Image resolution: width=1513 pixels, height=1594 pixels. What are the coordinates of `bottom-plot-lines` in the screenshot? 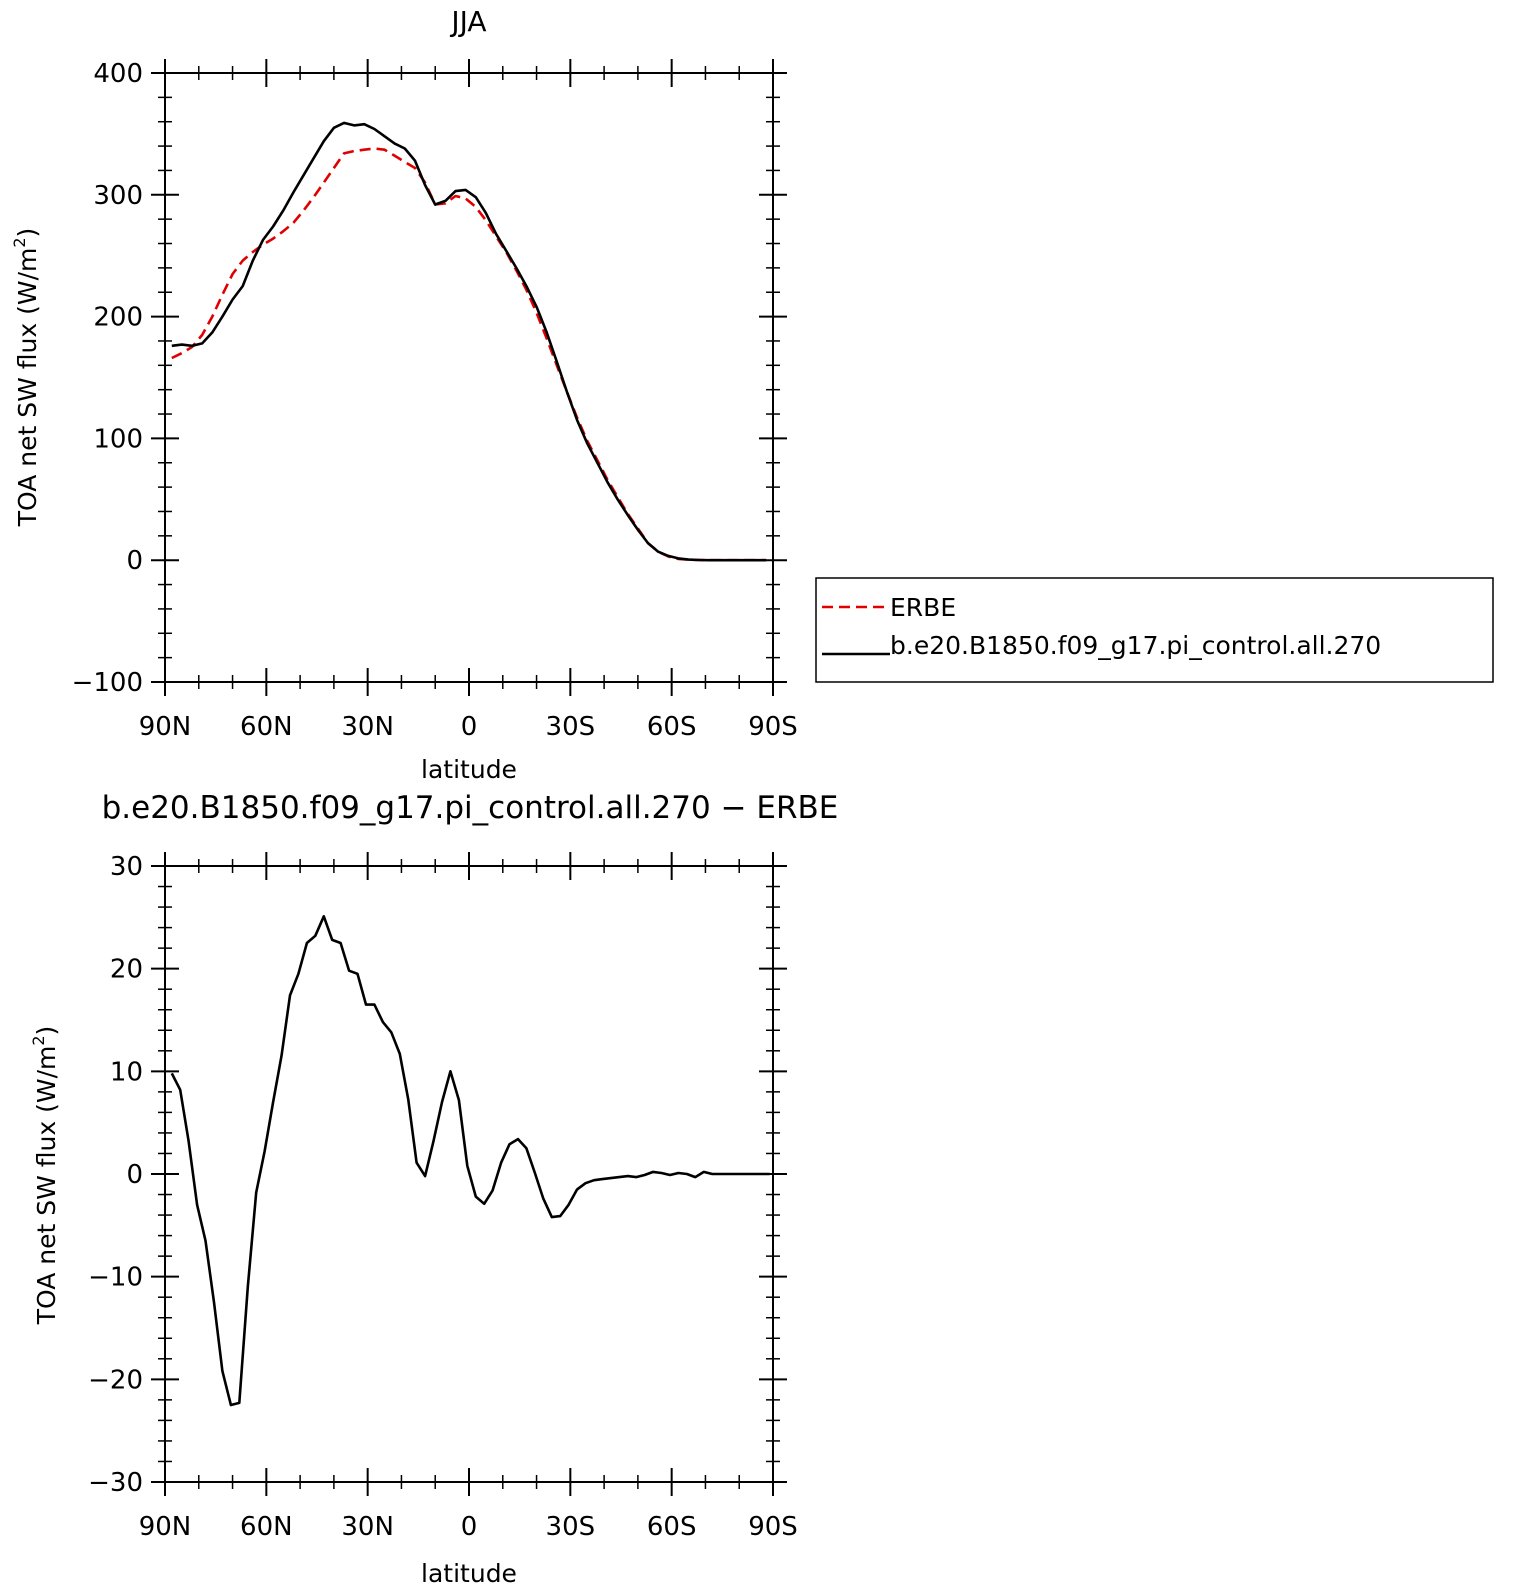 It's located at (470, 1160).